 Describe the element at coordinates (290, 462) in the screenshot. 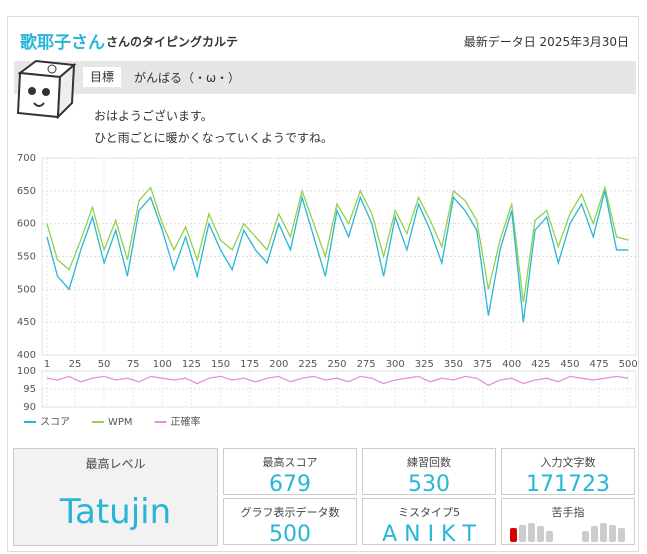

I see `stat-label: 最高スコア` at that location.